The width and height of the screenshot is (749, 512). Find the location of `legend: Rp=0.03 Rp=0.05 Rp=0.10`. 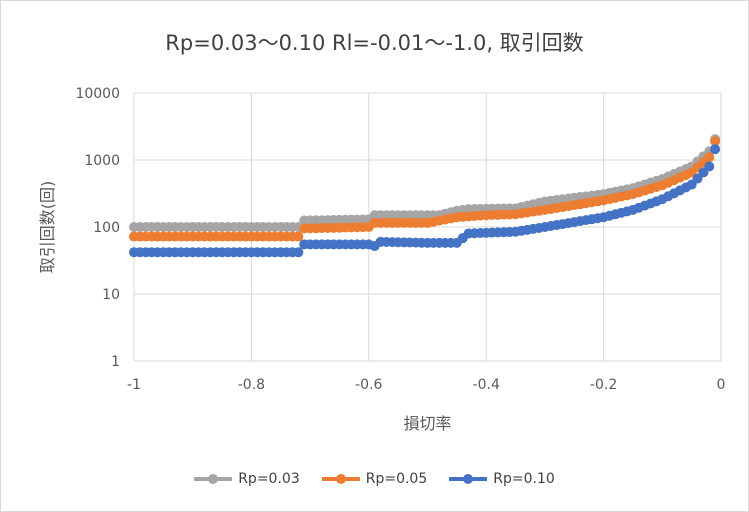

legend: Rp=0.03 Rp=0.05 Rp=0.10 is located at coordinates (374, 479).